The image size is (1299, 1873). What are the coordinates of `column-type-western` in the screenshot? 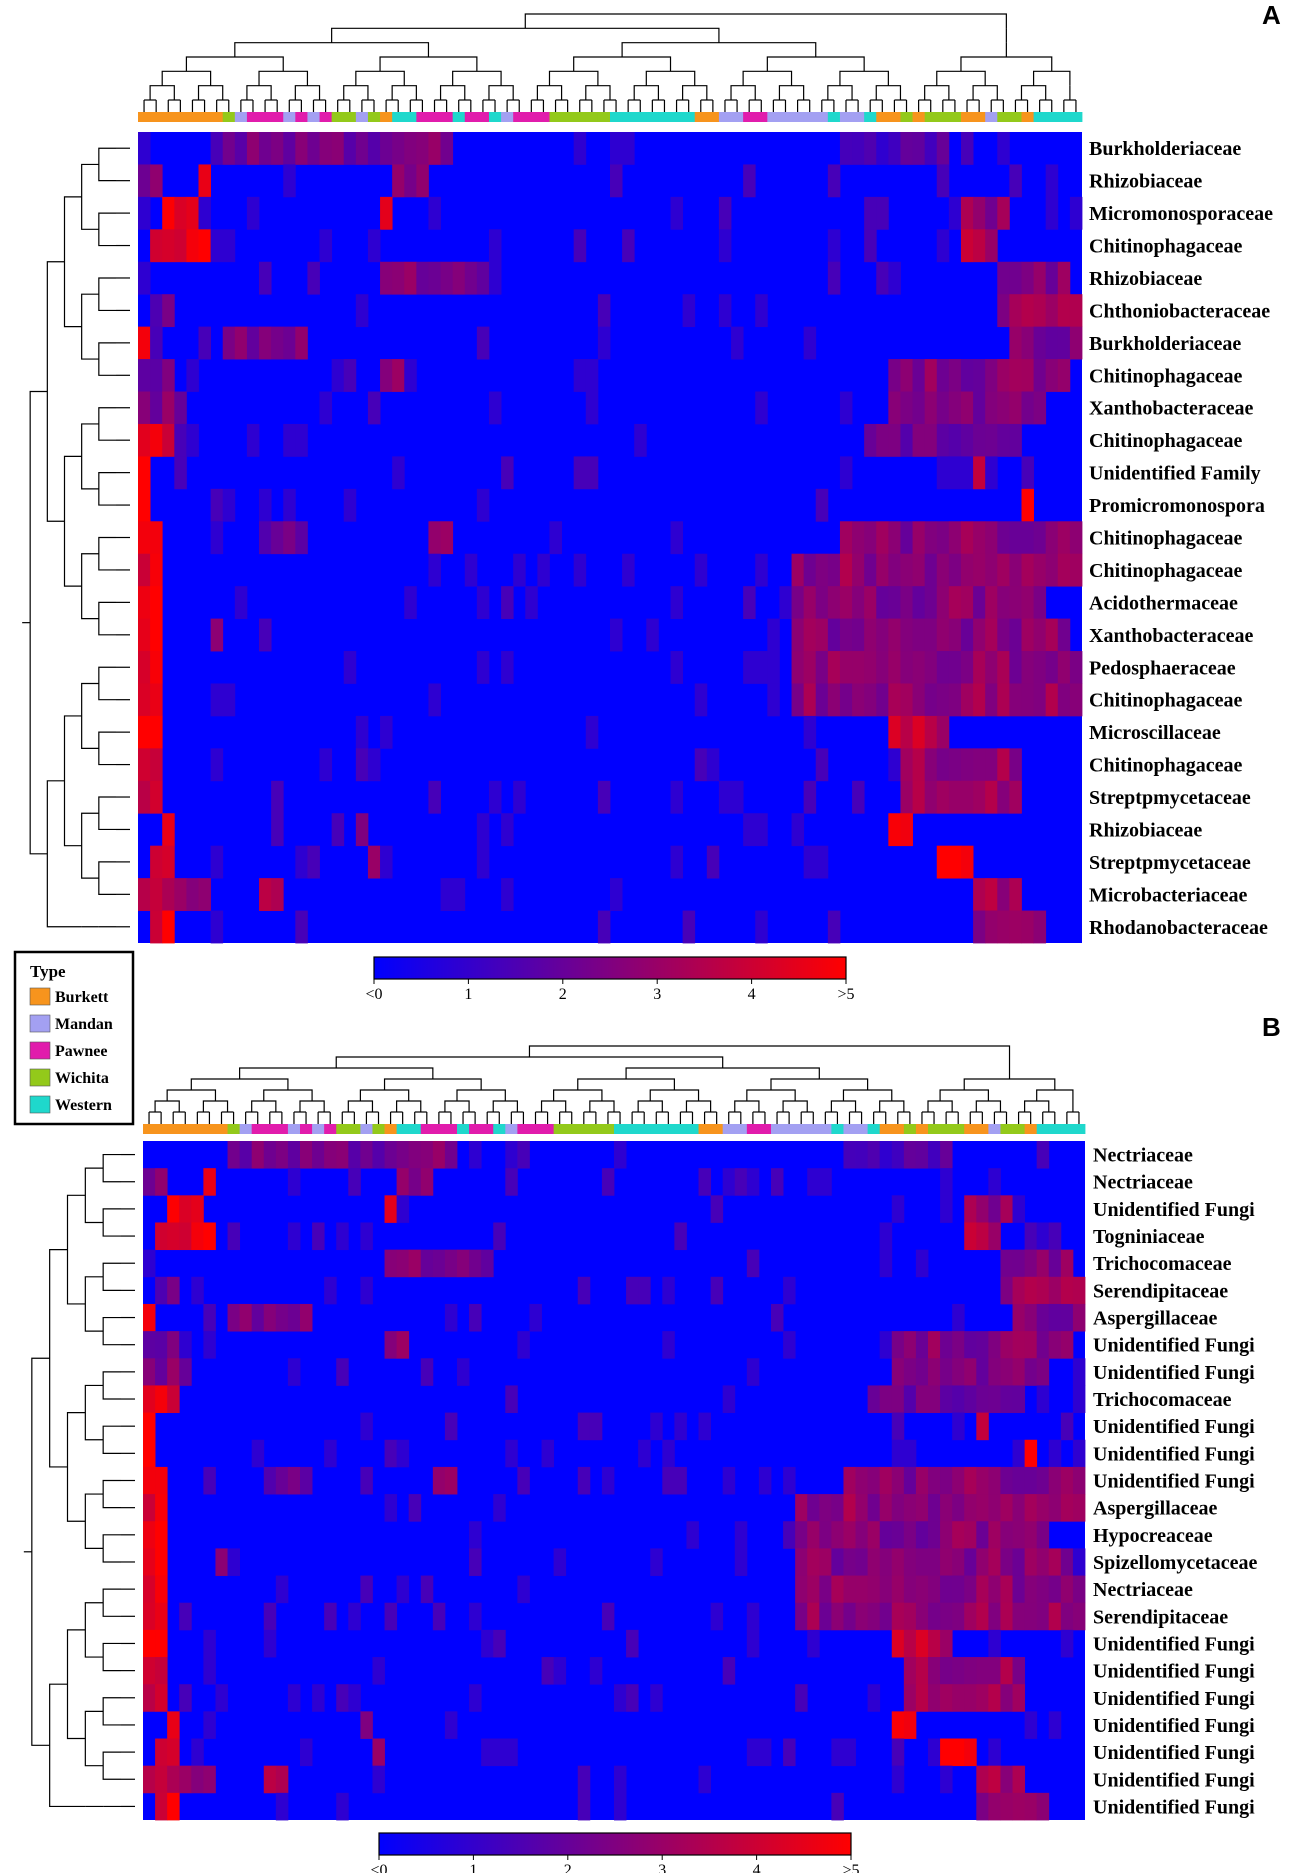 It's located at (1079, 1129).